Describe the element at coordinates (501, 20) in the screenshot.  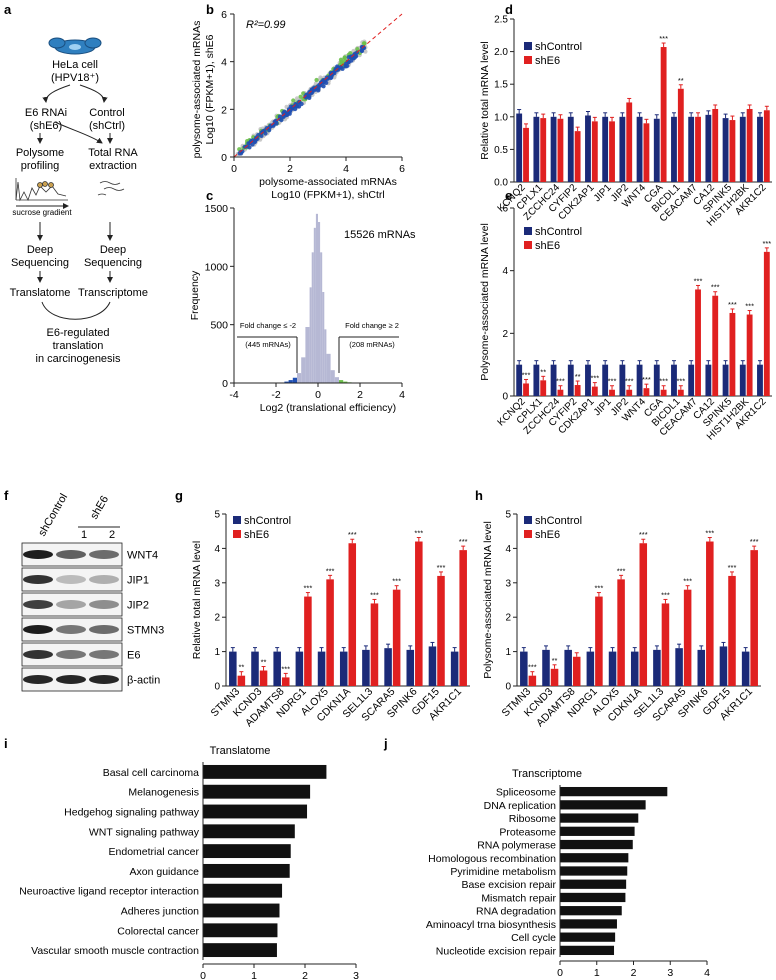
I see `y-tick-label: 2.5` at that location.